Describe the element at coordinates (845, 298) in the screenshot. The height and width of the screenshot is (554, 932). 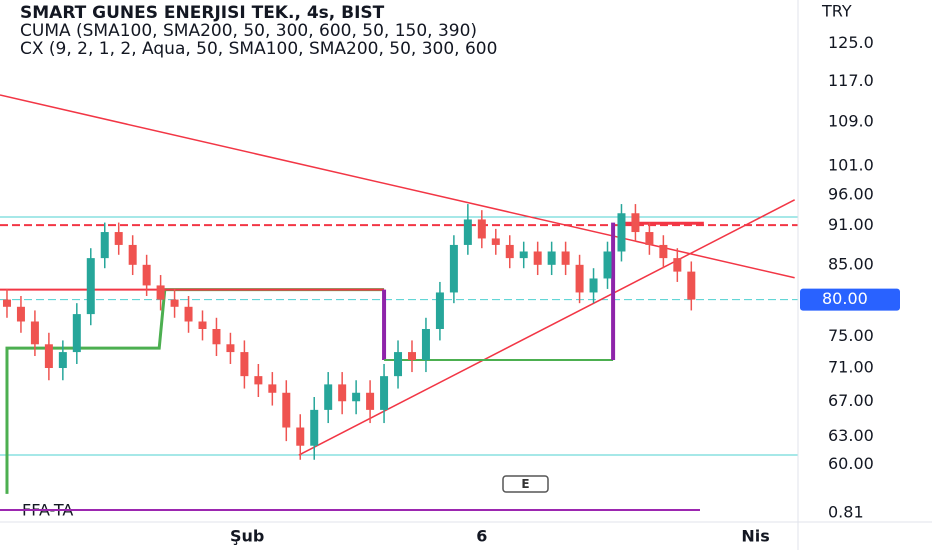
I see `price-label: 80.00` at that location.